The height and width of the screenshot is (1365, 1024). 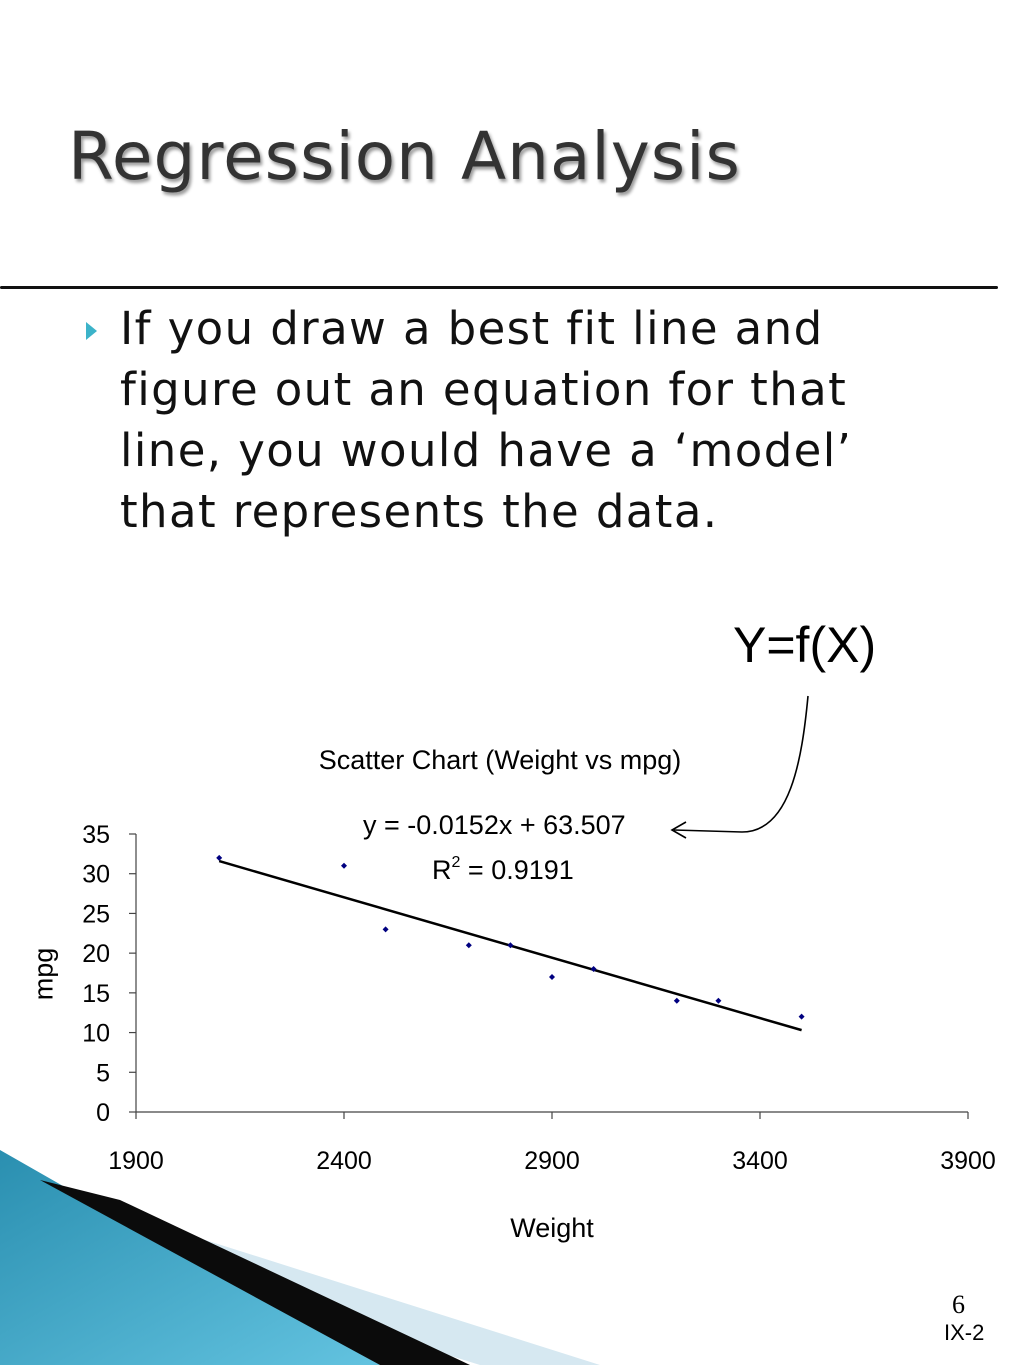 What do you see at coordinates (103, 1073) in the screenshot?
I see `y-tick-label: 5` at bounding box center [103, 1073].